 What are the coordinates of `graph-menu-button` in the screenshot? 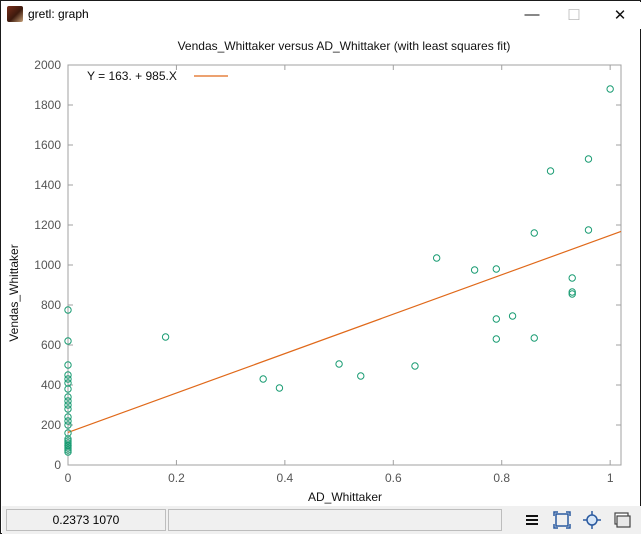 It's located at (532, 520).